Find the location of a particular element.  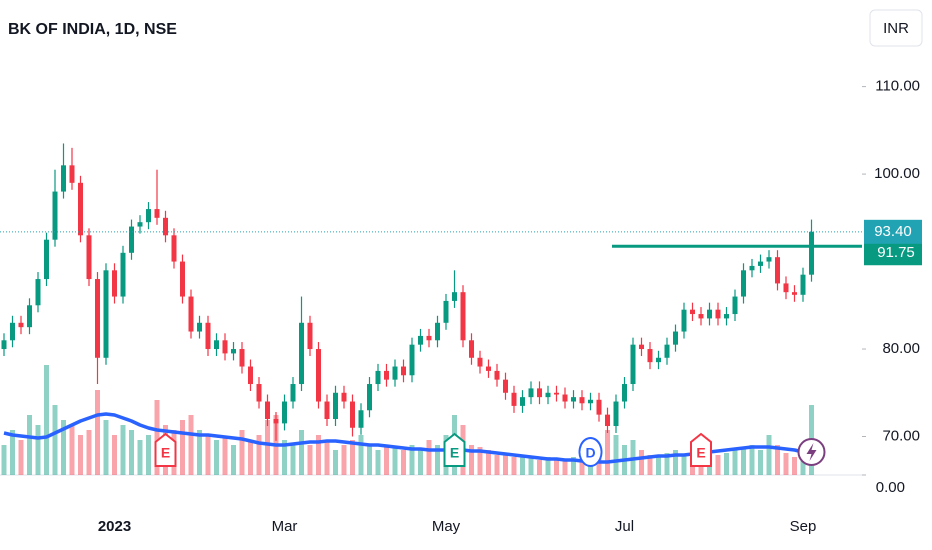

currency-label: INR is located at coordinates (896, 28).